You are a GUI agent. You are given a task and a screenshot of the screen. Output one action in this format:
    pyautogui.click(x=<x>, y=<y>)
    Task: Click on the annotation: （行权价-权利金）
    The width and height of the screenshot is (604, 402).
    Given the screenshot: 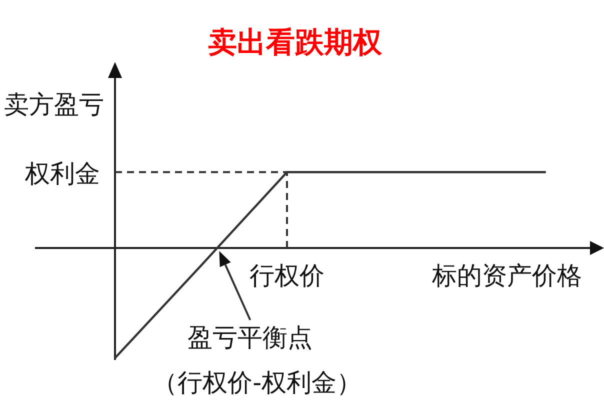 What is the action you would take?
    pyautogui.click(x=257, y=382)
    